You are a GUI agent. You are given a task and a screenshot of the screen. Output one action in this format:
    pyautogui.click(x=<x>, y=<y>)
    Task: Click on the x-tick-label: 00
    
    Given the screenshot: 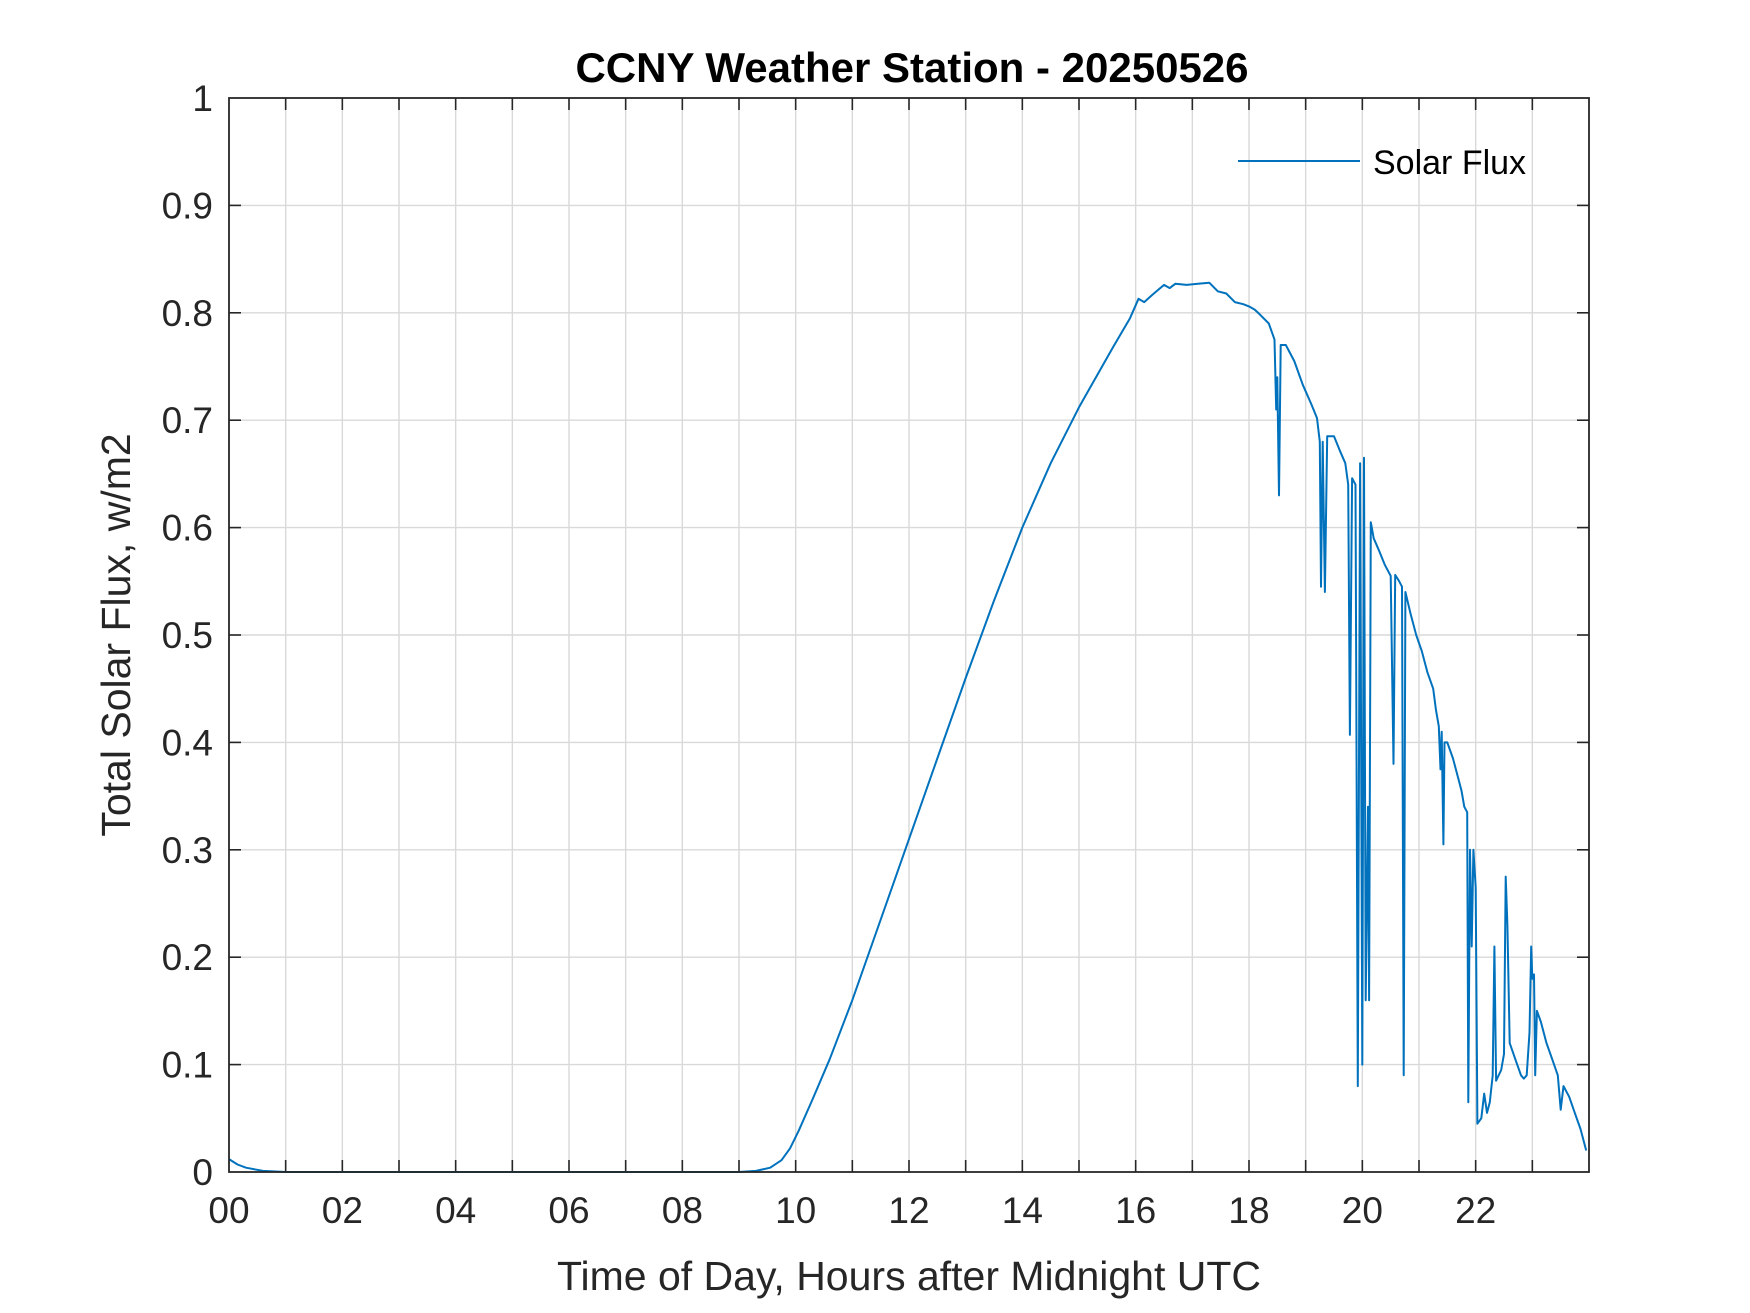 What is the action you would take?
    pyautogui.click(x=228, y=1210)
    